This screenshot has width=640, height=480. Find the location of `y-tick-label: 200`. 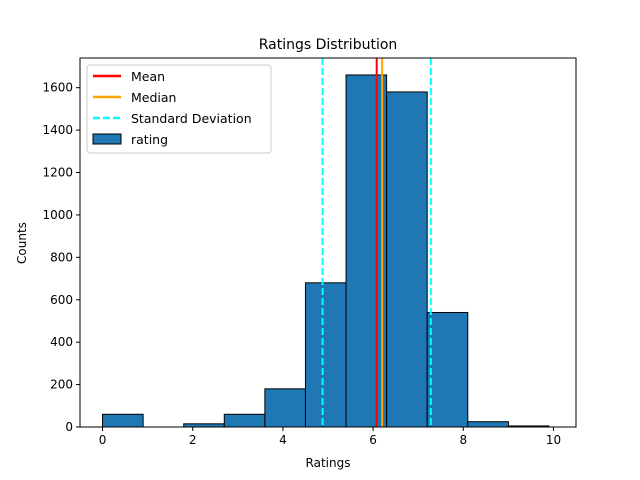

y-tick-label: 200 is located at coordinates (61, 385).